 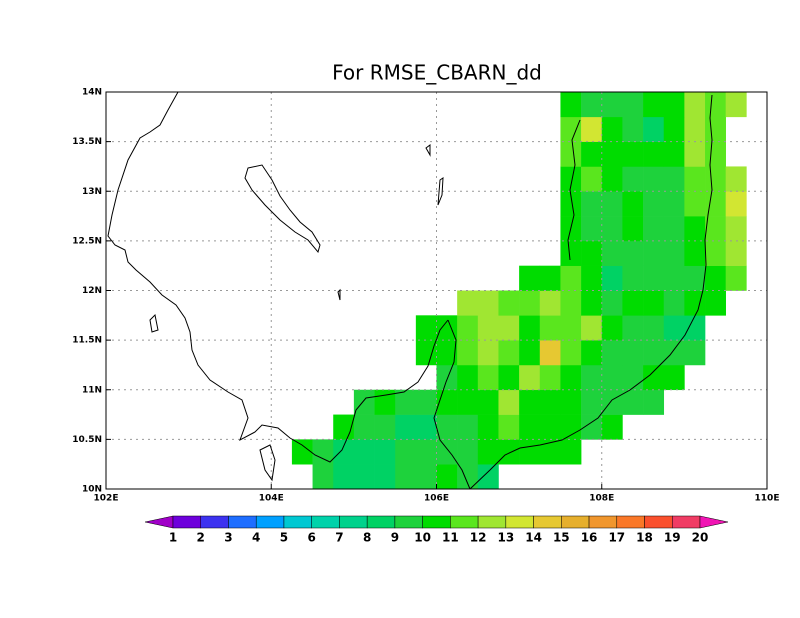 I want to click on x-tick-label: 108E, so click(x=601, y=499).